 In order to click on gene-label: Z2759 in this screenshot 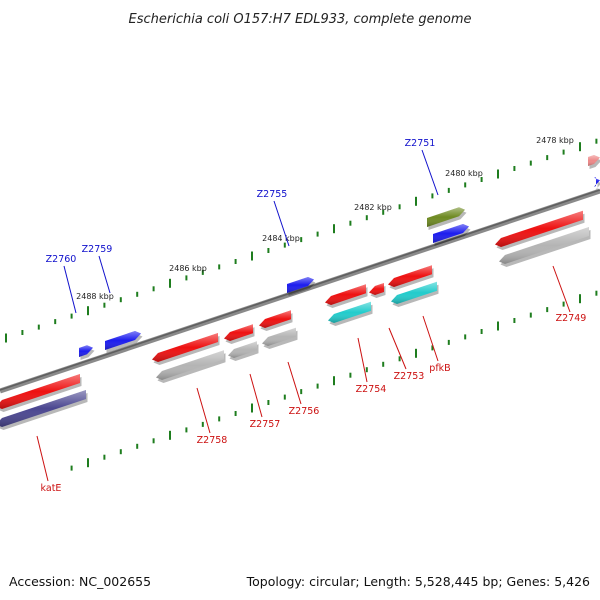, I will do `click(97, 249)`.